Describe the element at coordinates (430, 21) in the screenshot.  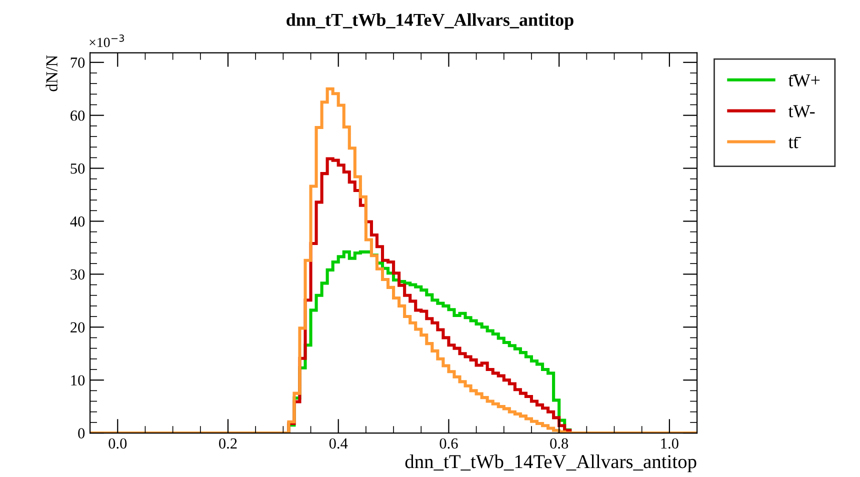
I see `chart-title: dnn_tT_tWb_14TeV_Allvars_antitop` at that location.